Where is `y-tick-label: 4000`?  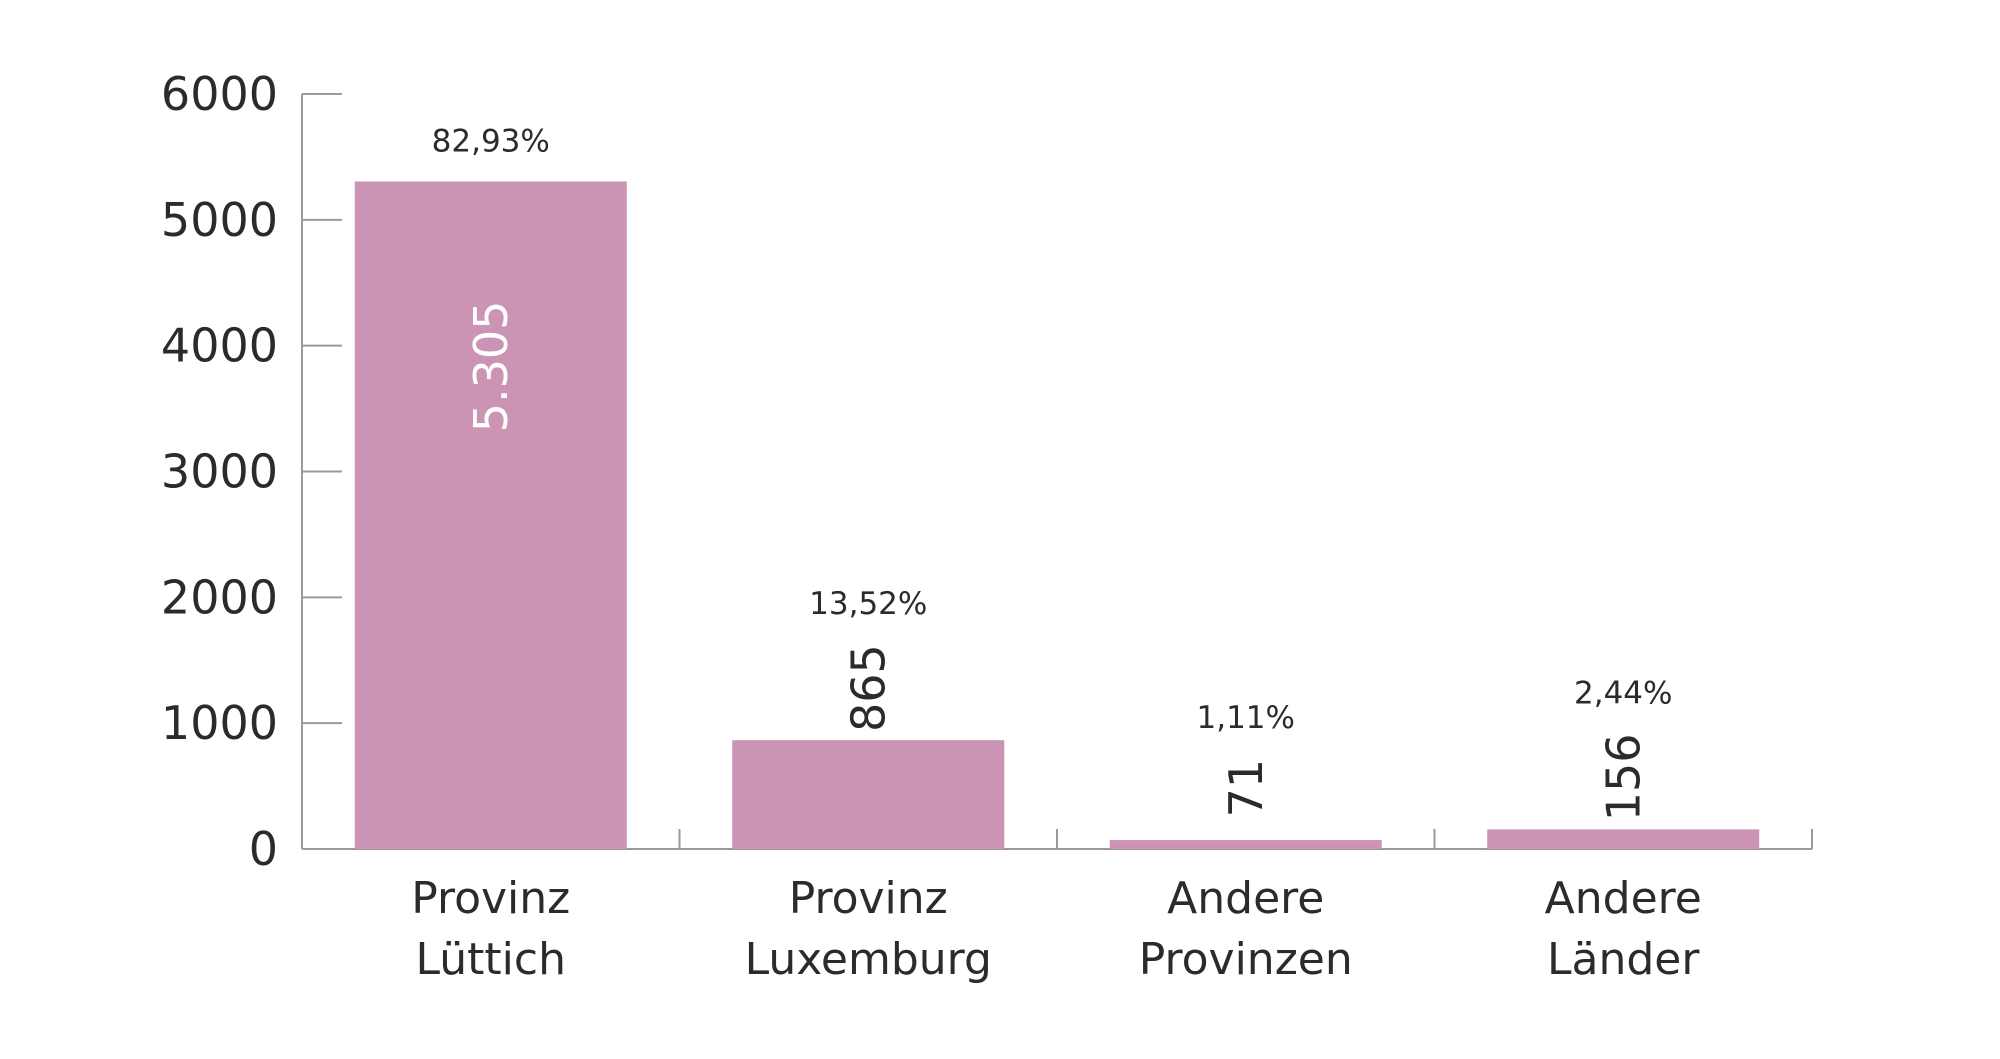 y-tick-label: 4000 is located at coordinates (219, 346).